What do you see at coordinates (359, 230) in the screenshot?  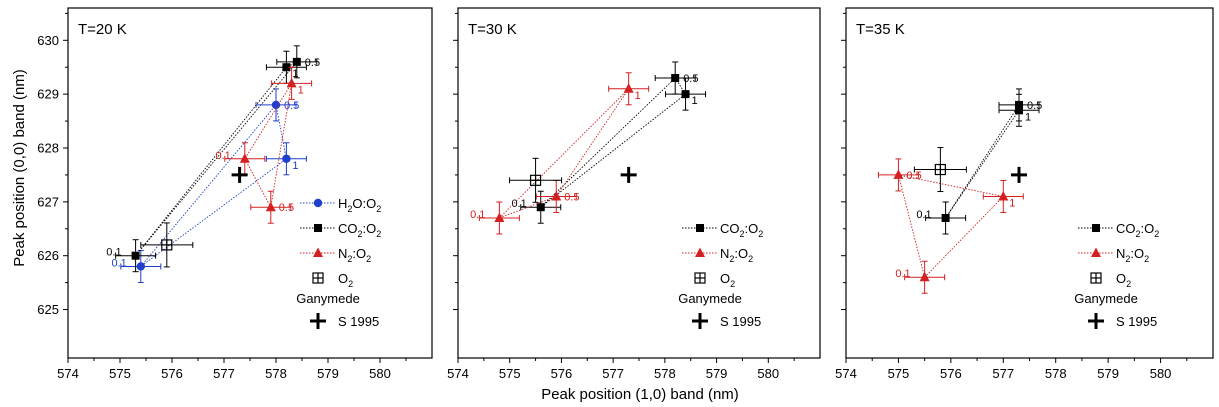 I see `legend-label: CO2​:O2​` at bounding box center [359, 230].